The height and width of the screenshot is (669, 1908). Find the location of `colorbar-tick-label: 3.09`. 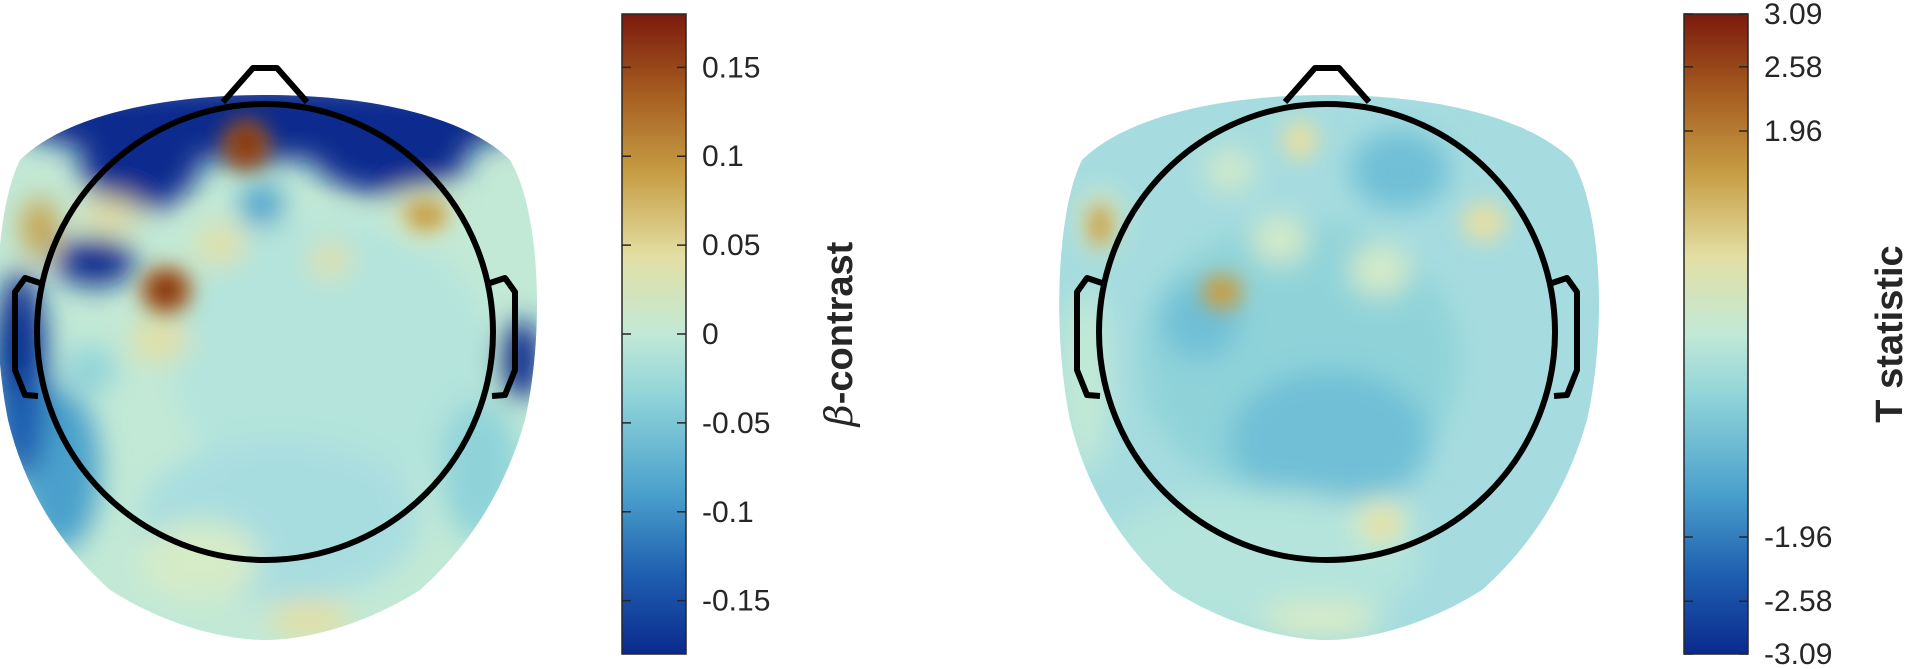

colorbar-tick-label: 3.09 is located at coordinates (1793, 15).